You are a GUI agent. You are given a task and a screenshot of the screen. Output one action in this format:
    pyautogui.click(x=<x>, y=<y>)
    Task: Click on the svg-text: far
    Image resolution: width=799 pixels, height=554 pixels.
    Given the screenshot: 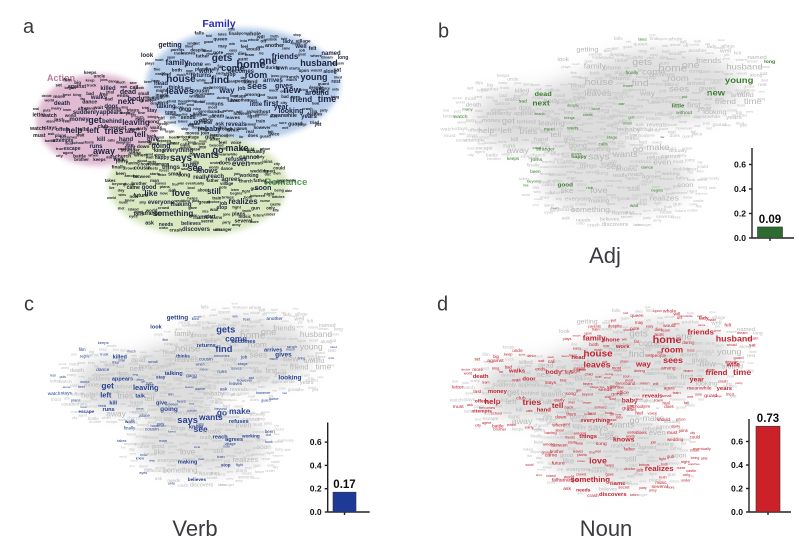 What is the action you would take?
    pyautogui.click(x=658, y=408)
    